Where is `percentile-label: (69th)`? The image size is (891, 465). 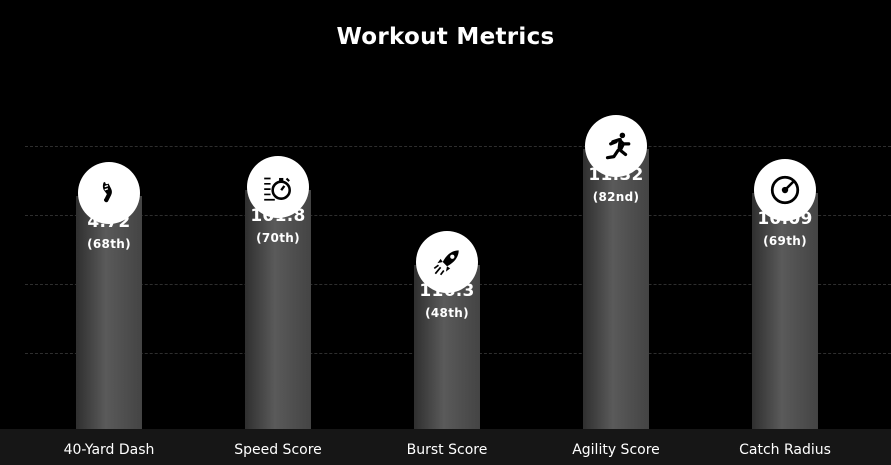
percentile-label: (69th) is located at coordinates (785, 241).